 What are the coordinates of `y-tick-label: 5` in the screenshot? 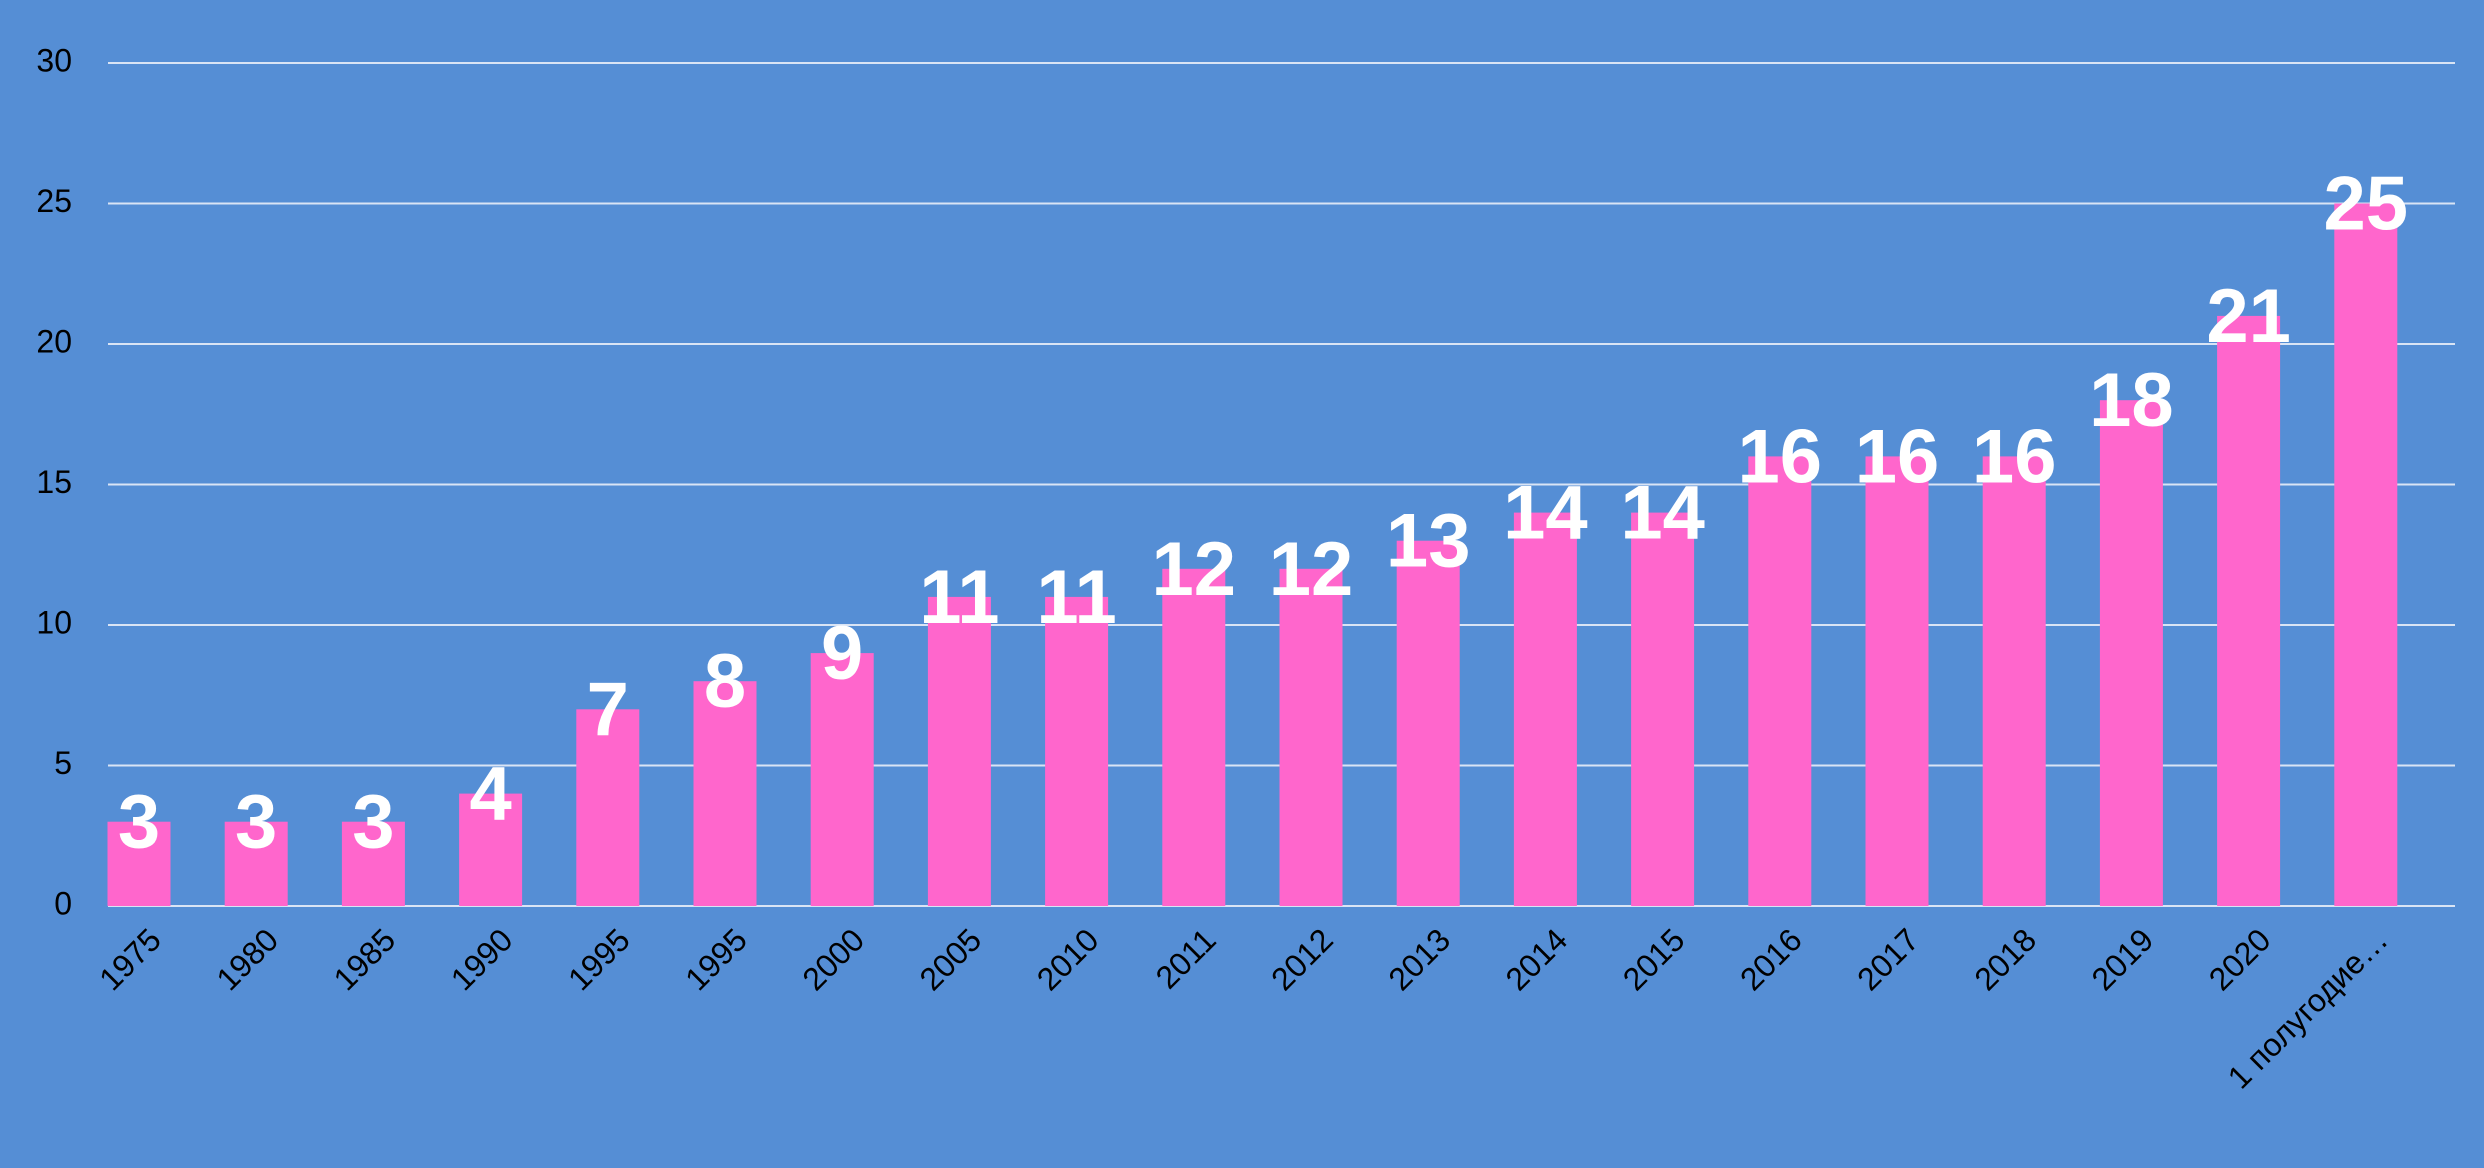 It's located at (63, 763).